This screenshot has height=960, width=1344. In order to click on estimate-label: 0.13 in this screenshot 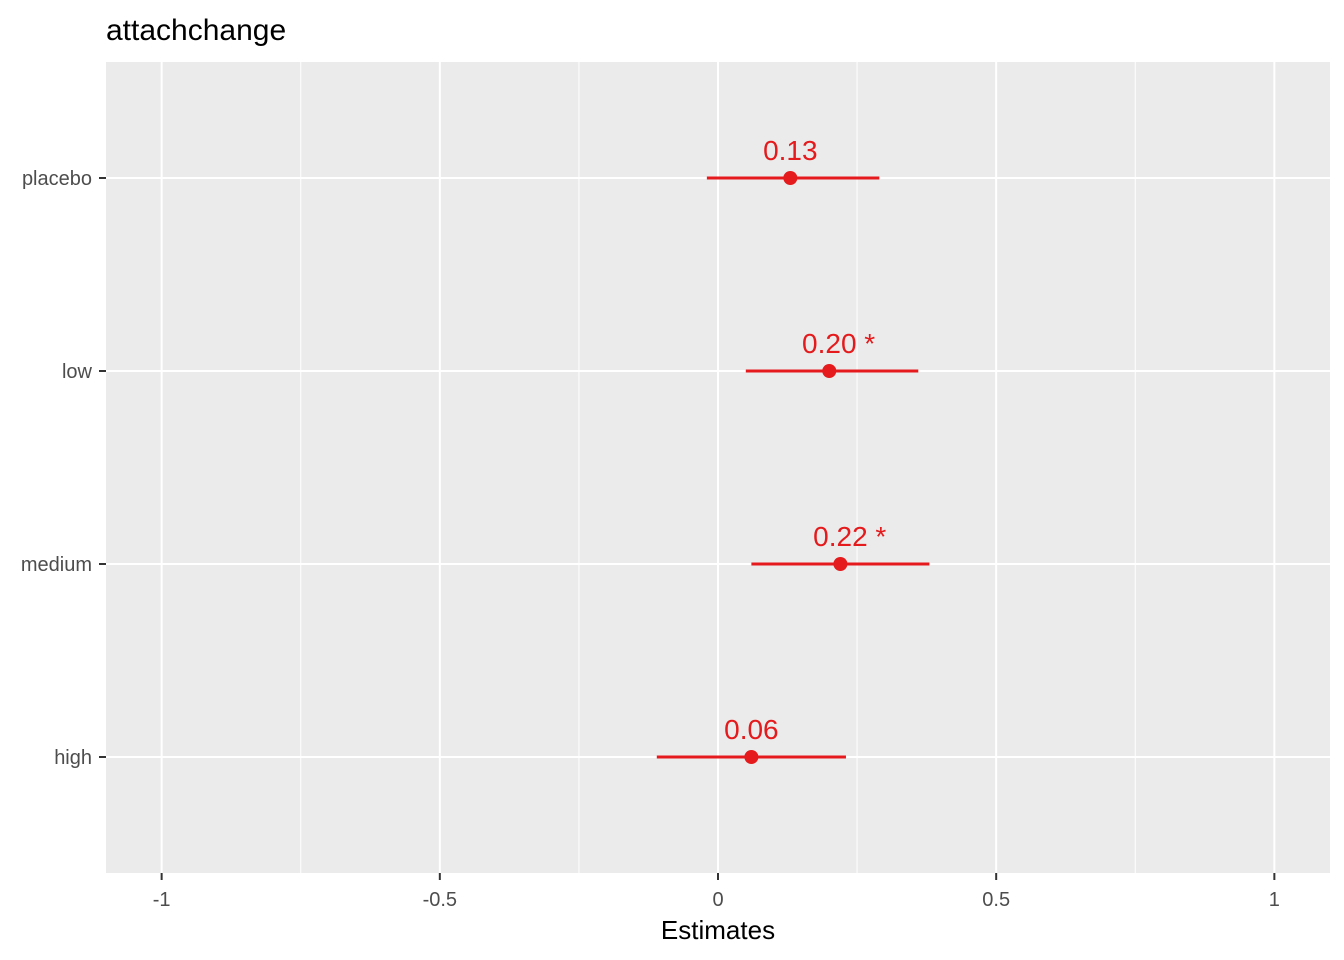, I will do `click(790, 150)`.